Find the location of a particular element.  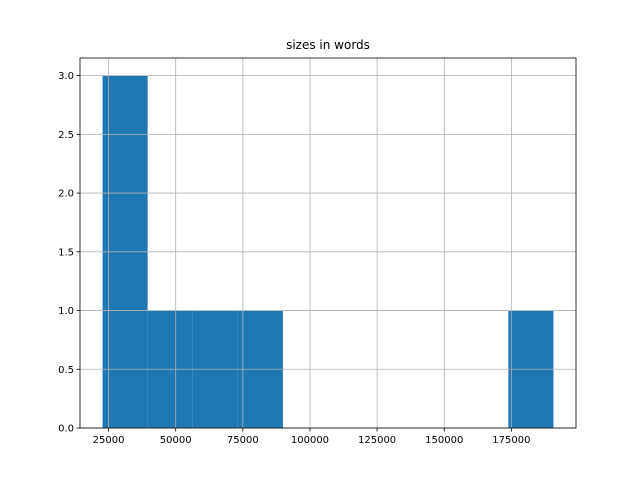

y-tick-label: 0.0 is located at coordinates (66, 429).